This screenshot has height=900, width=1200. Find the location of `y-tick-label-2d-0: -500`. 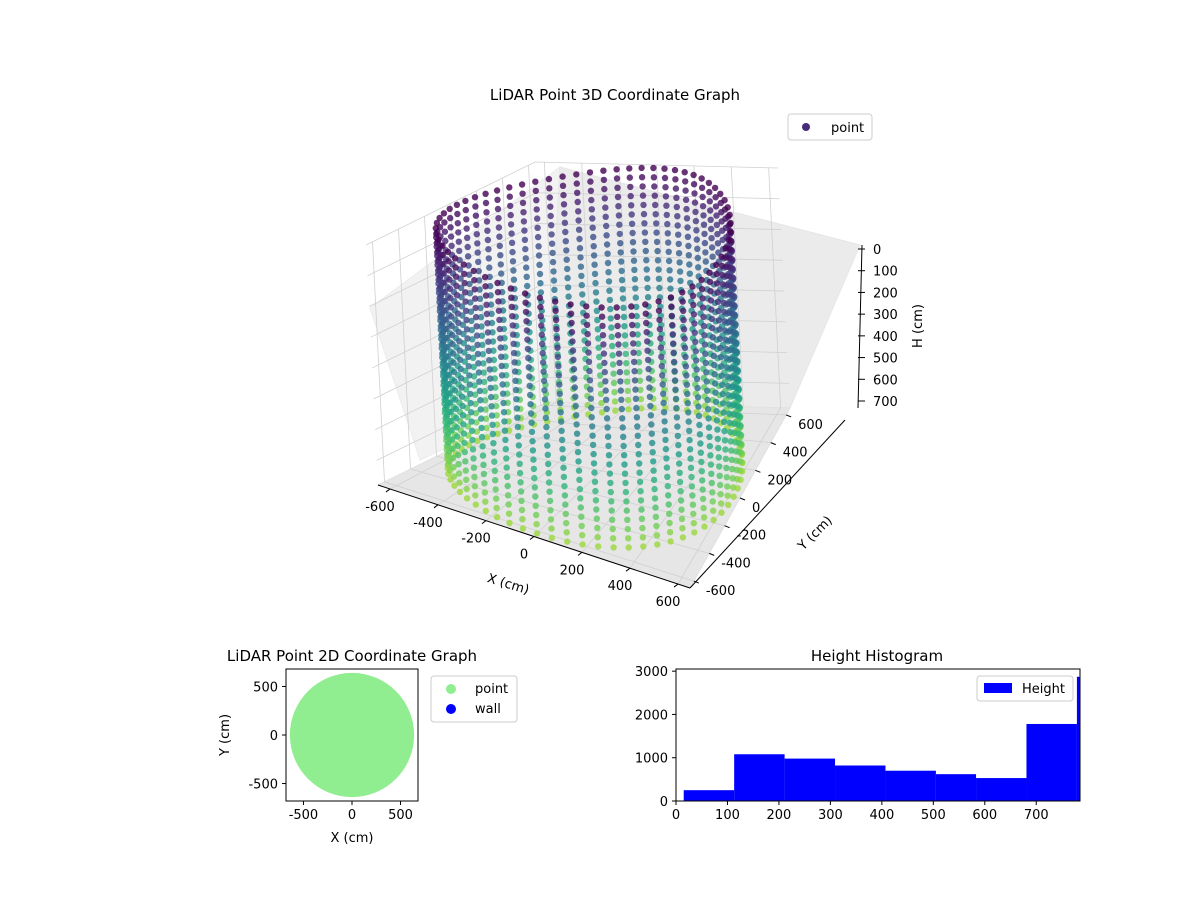

y-tick-label-2d-0: -500 is located at coordinates (263, 785).